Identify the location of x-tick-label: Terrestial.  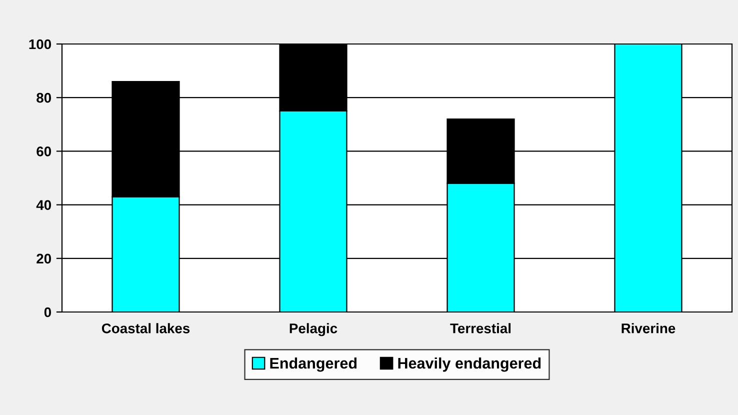
(480, 328).